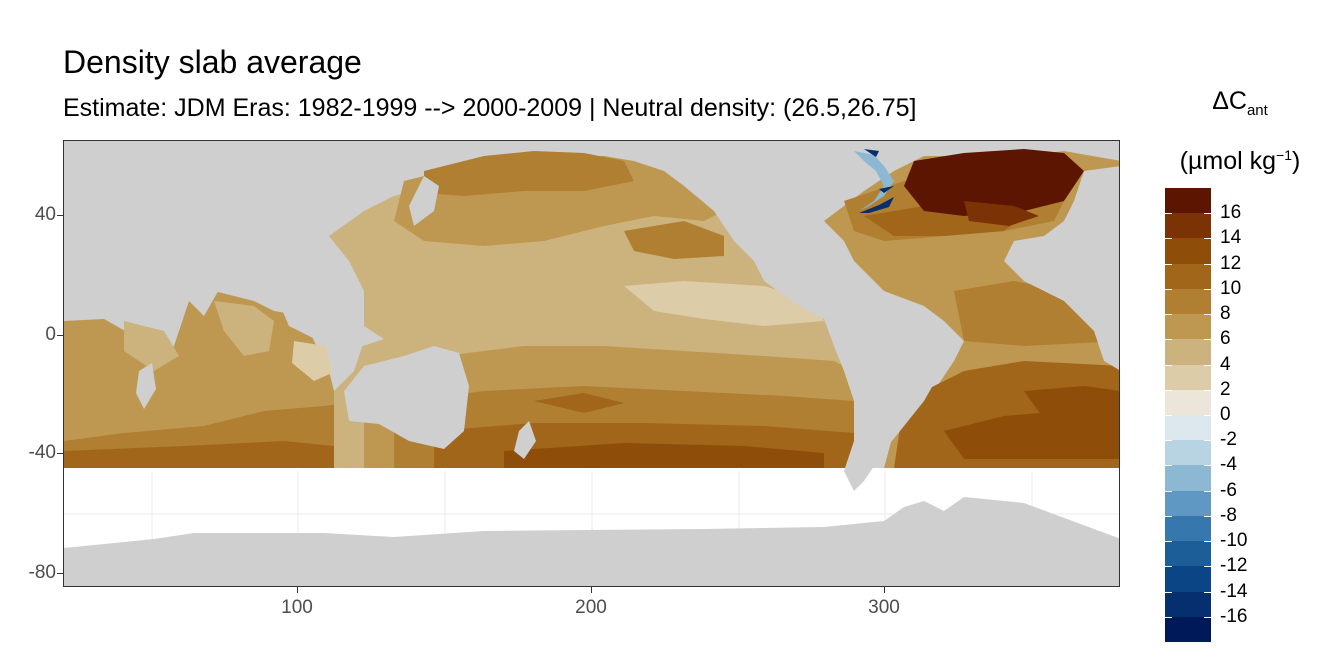 The width and height of the screenshot is (1344, 672). I want to click on x-tick-label: 100, so click(297, 607).